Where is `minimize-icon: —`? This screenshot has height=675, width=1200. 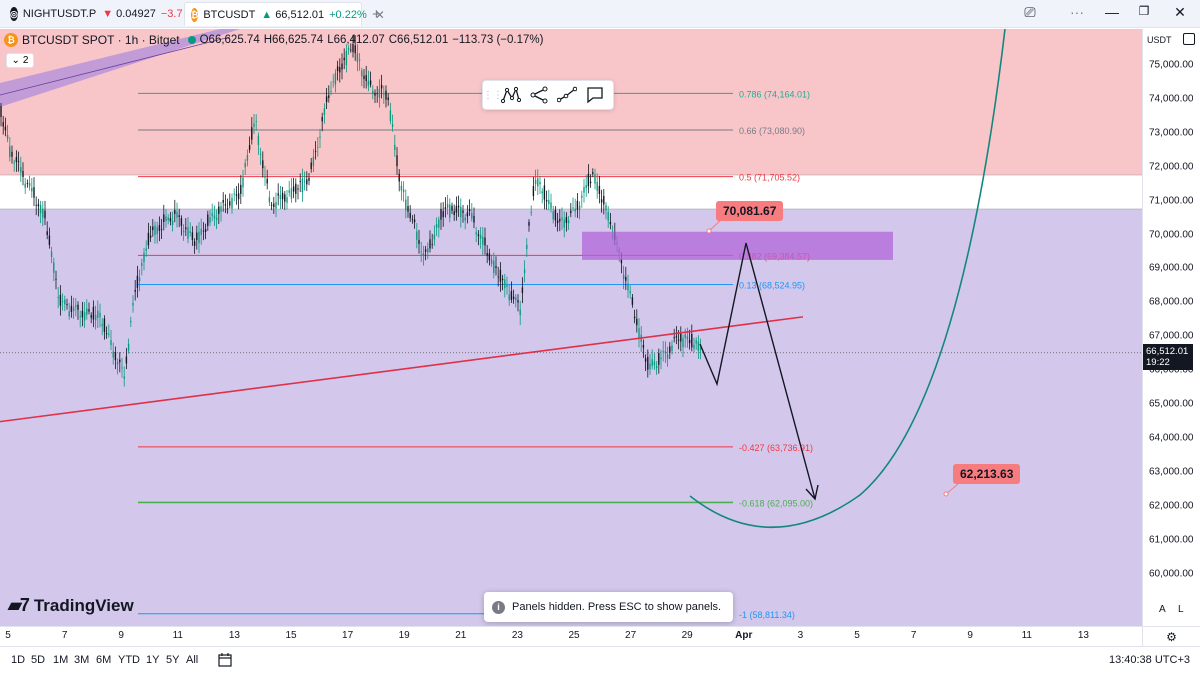 minimize-icon: — is located at coordinates (1112, 12).